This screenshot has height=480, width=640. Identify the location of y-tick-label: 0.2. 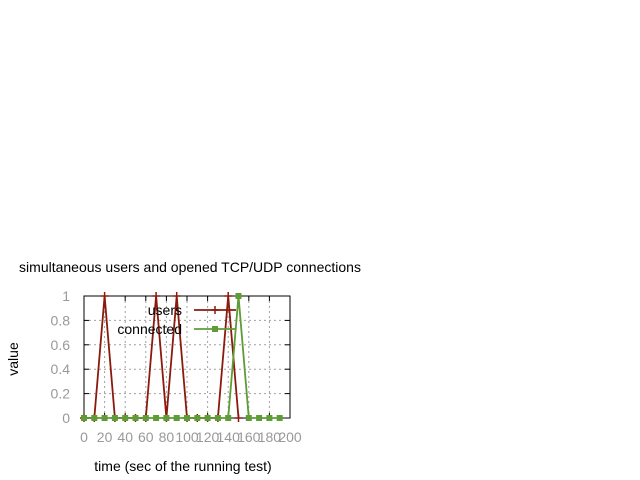
(61, 394).